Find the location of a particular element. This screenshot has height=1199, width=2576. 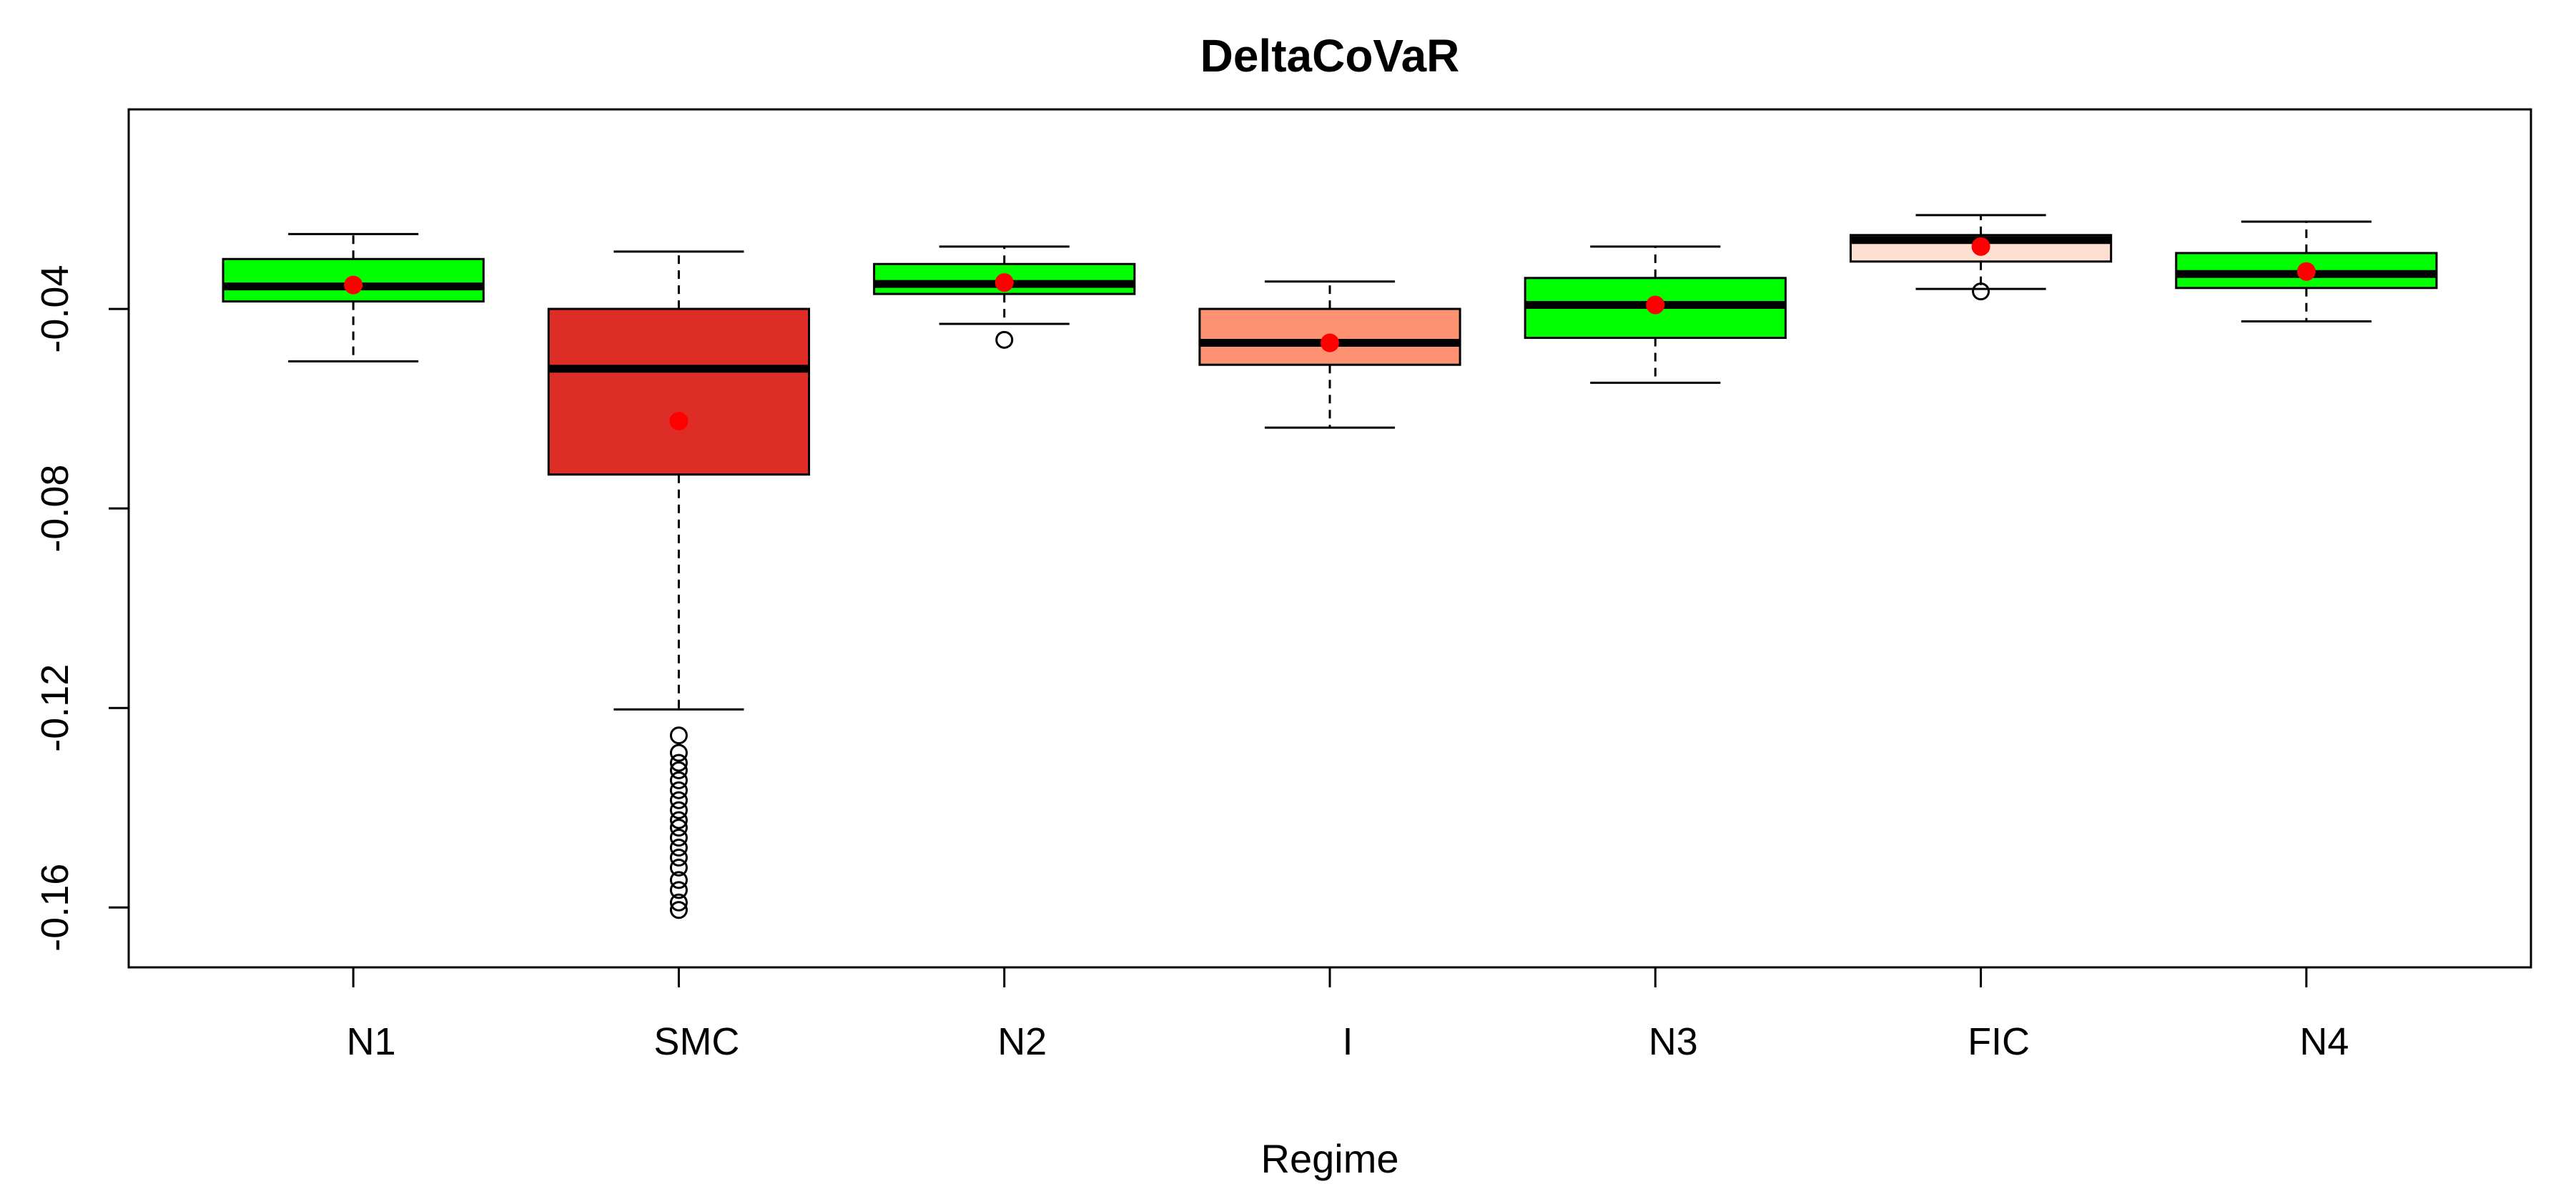

x-tick-label-n1: N1 is located at coordinates (371, 1041).